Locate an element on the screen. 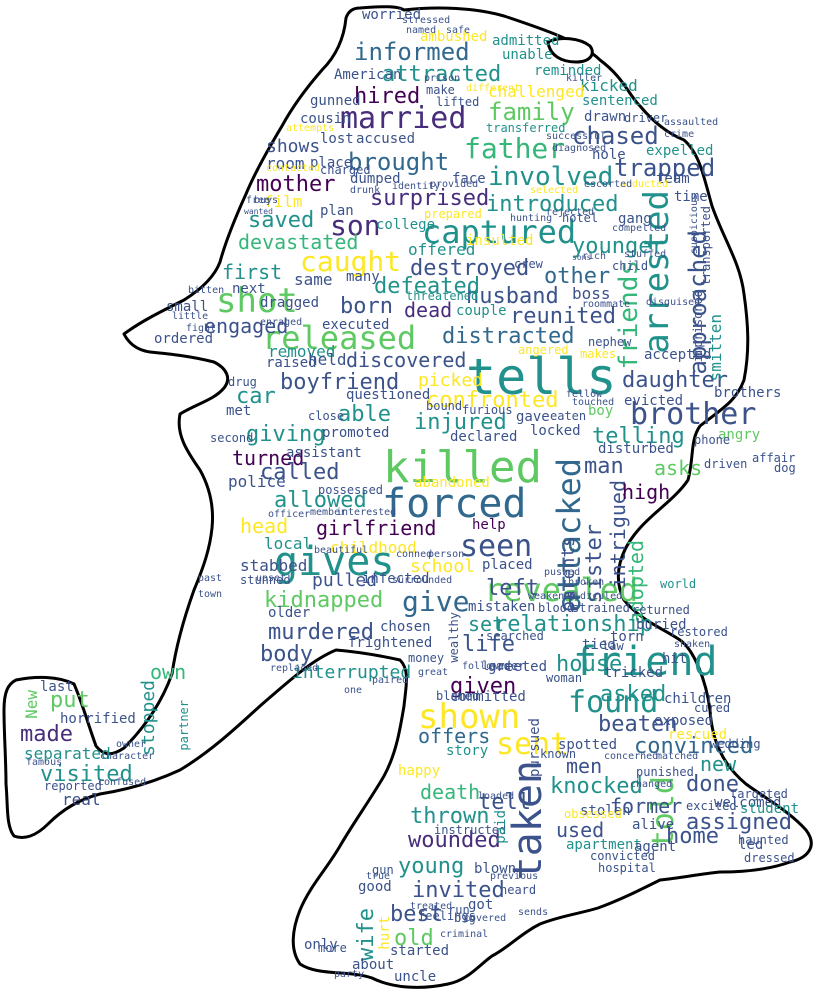 The width and height of the screenshot is (817, 1000). word-shot: shot is located at coordinates (257, 301).